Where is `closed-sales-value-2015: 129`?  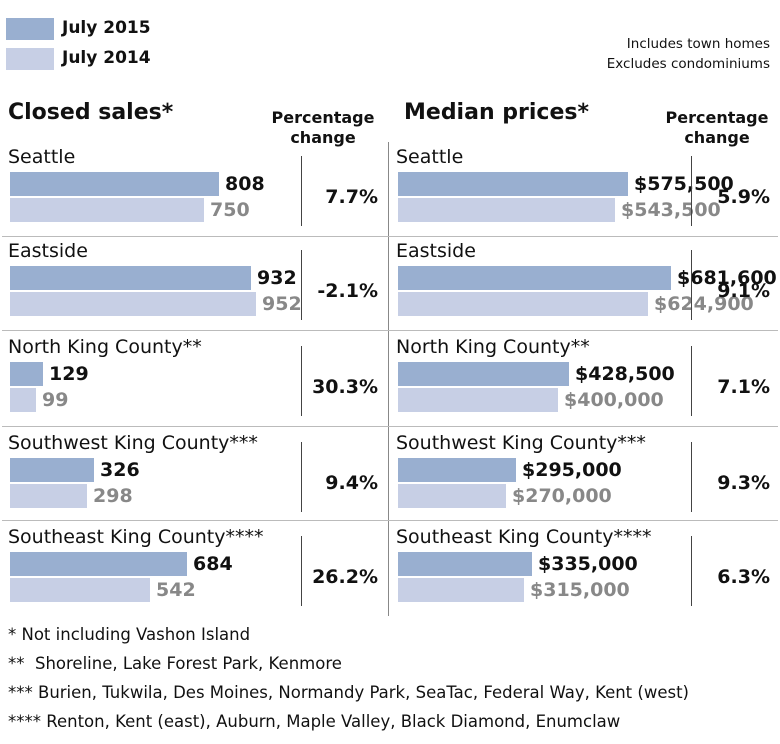
closed-sales-value-2015: 129 is located at coordinates (69, 374).